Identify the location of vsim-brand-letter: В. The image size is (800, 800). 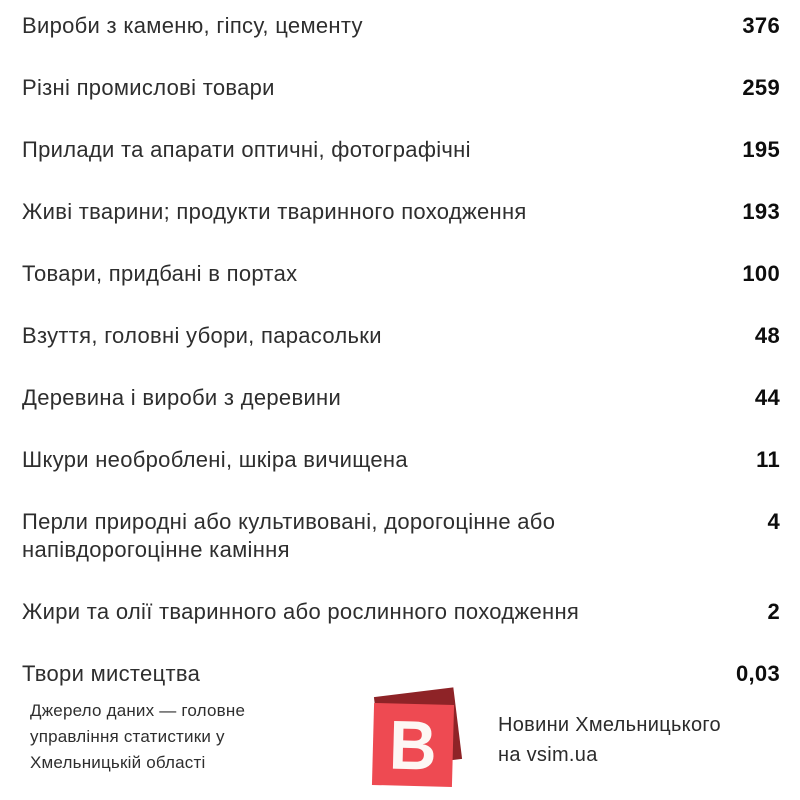
(413, 745).